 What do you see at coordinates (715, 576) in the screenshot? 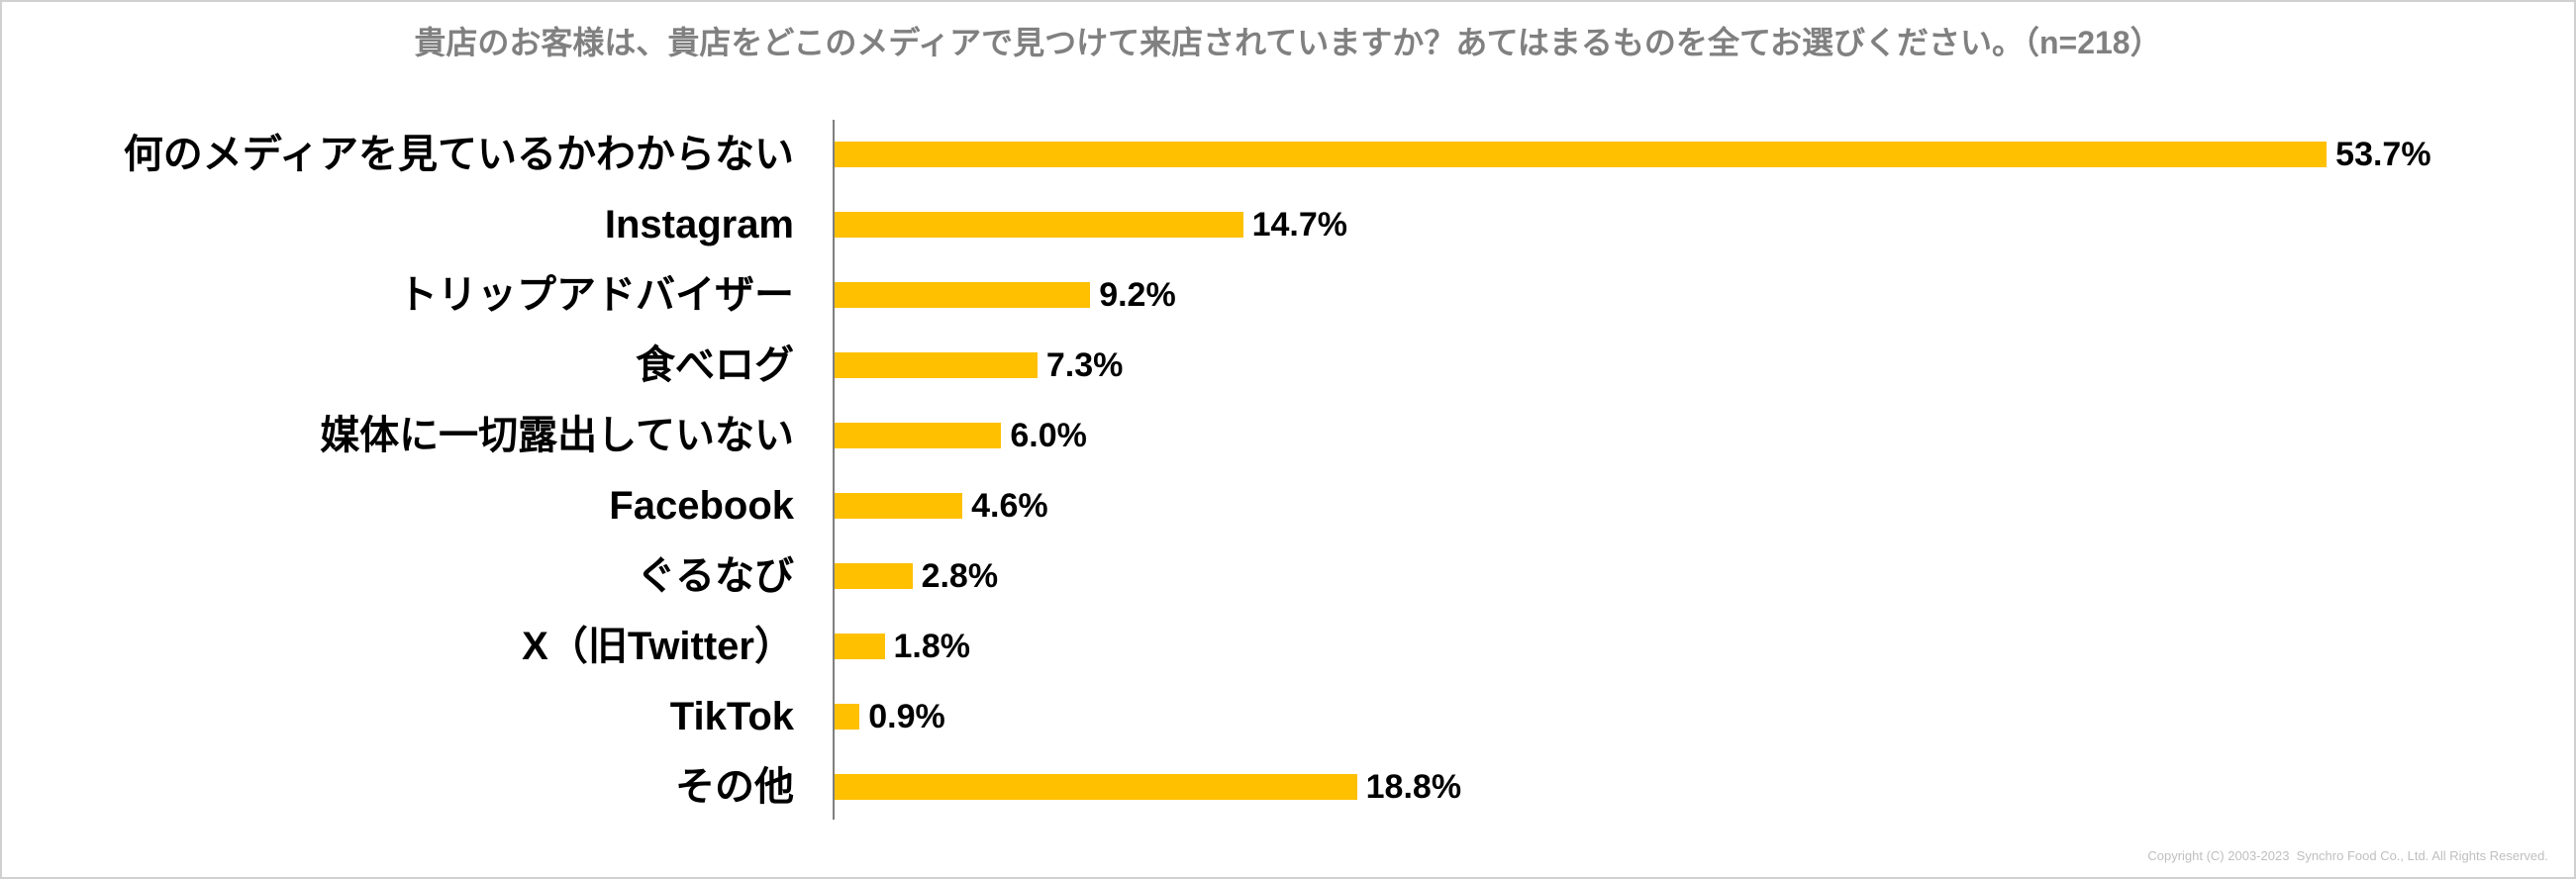
I see `category-label: ぐるなび` at bounding box center [715, 576].